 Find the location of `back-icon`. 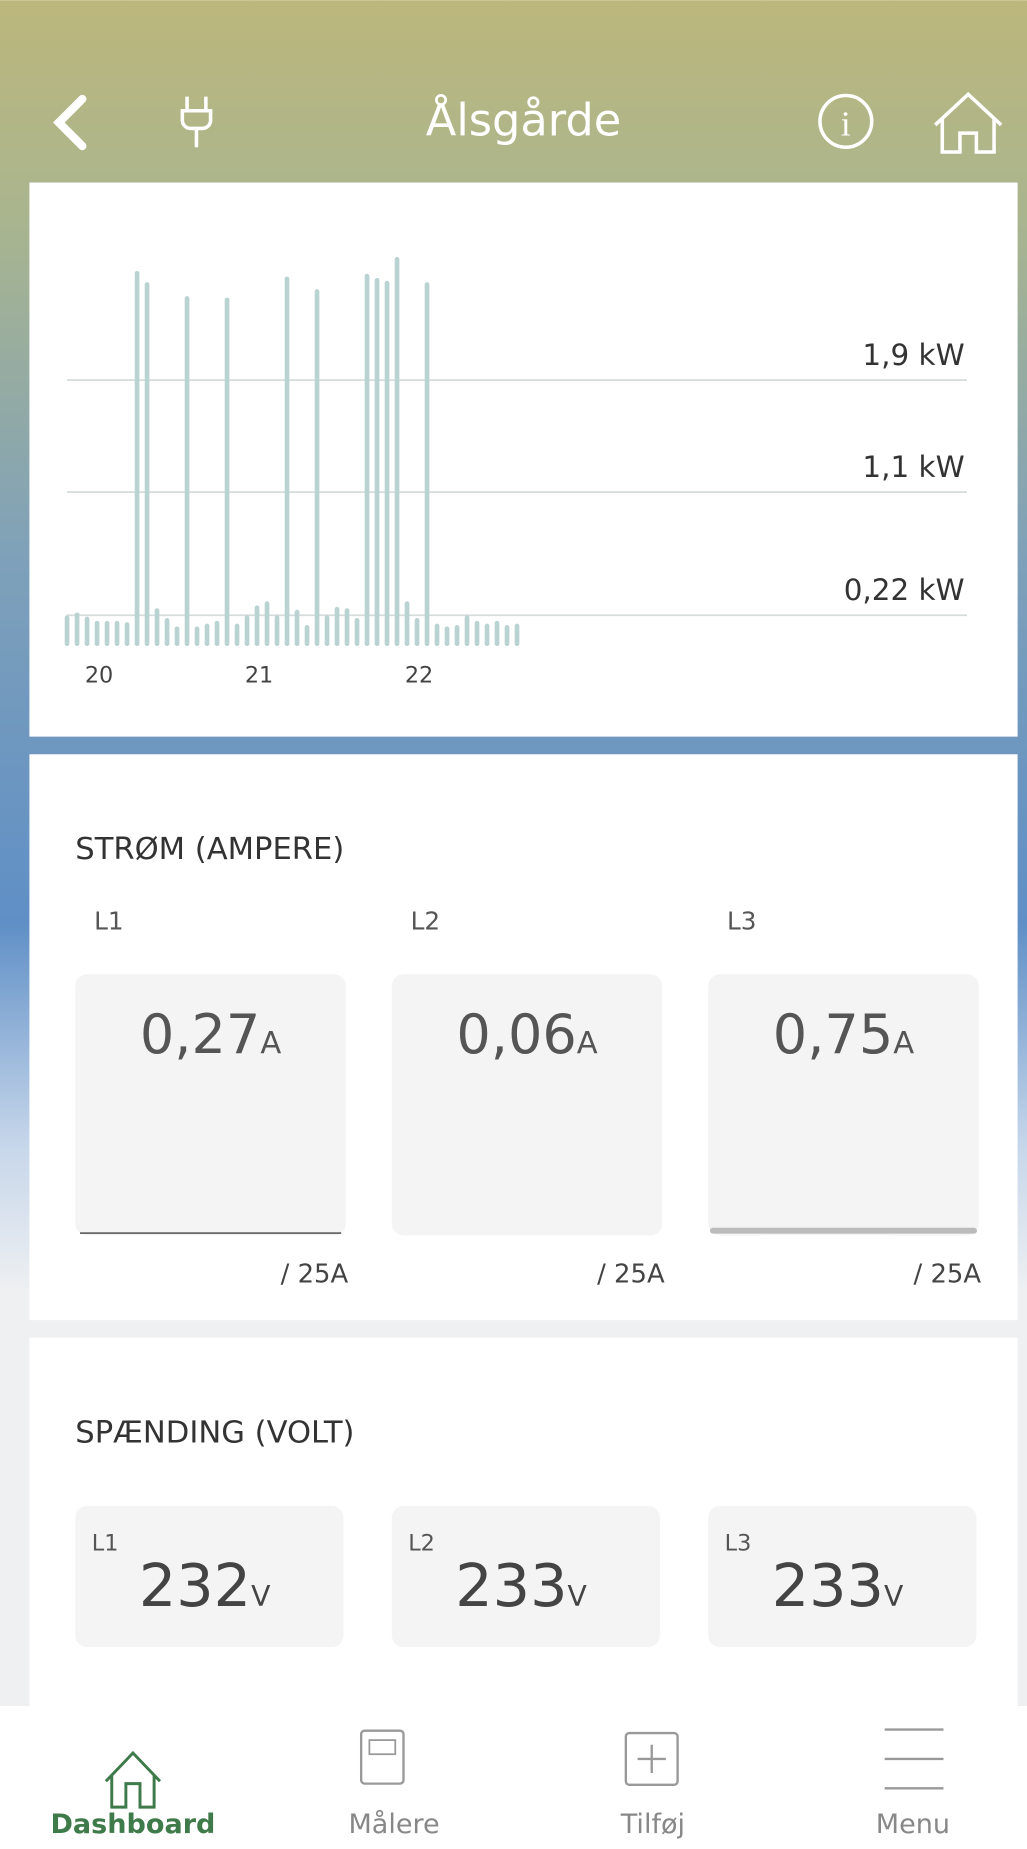

back-icon is located at coordinates (69, 122).